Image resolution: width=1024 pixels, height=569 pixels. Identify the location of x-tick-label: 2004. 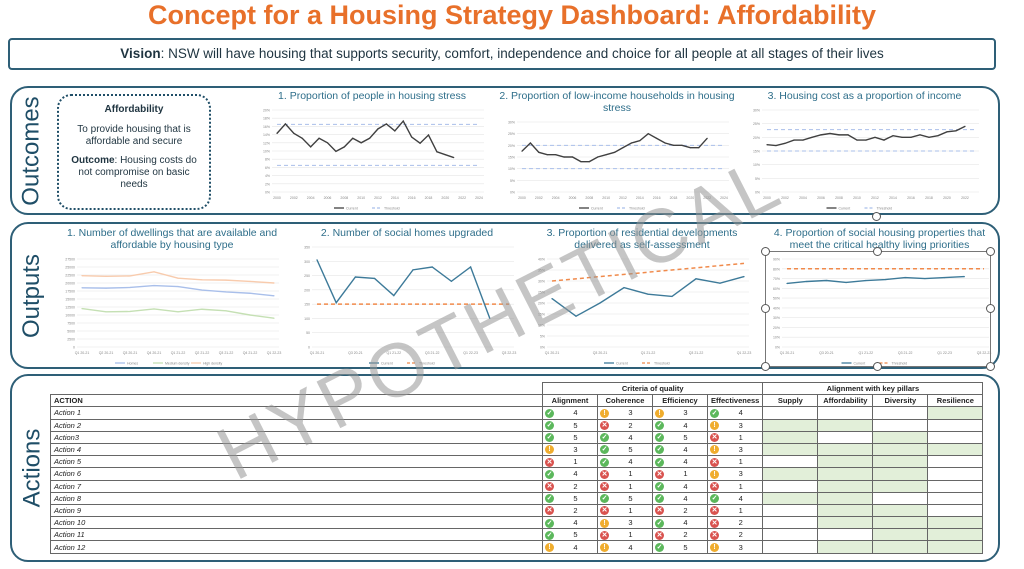
(311, 198).